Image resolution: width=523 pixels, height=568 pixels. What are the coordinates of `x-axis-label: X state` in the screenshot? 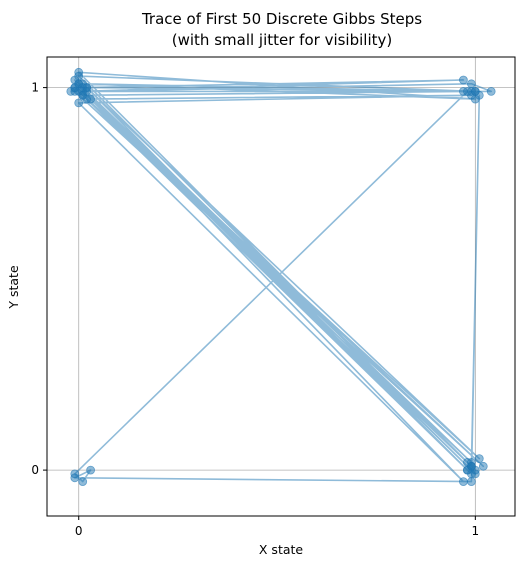 It's located at (281, 549).